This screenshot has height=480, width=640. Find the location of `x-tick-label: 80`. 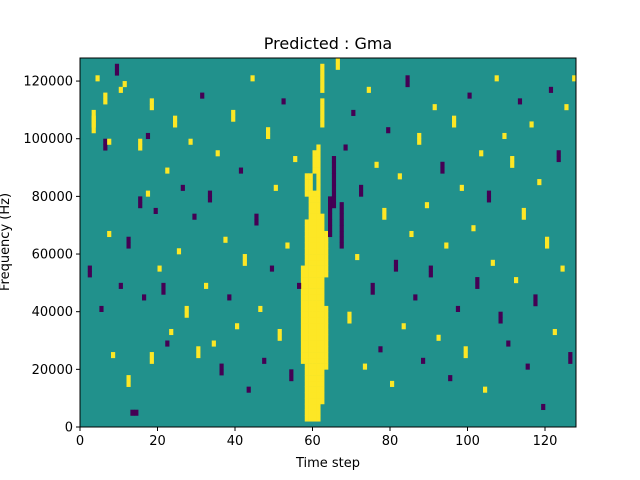

x-tick-label: 80 is located at coordinates (390, 441).